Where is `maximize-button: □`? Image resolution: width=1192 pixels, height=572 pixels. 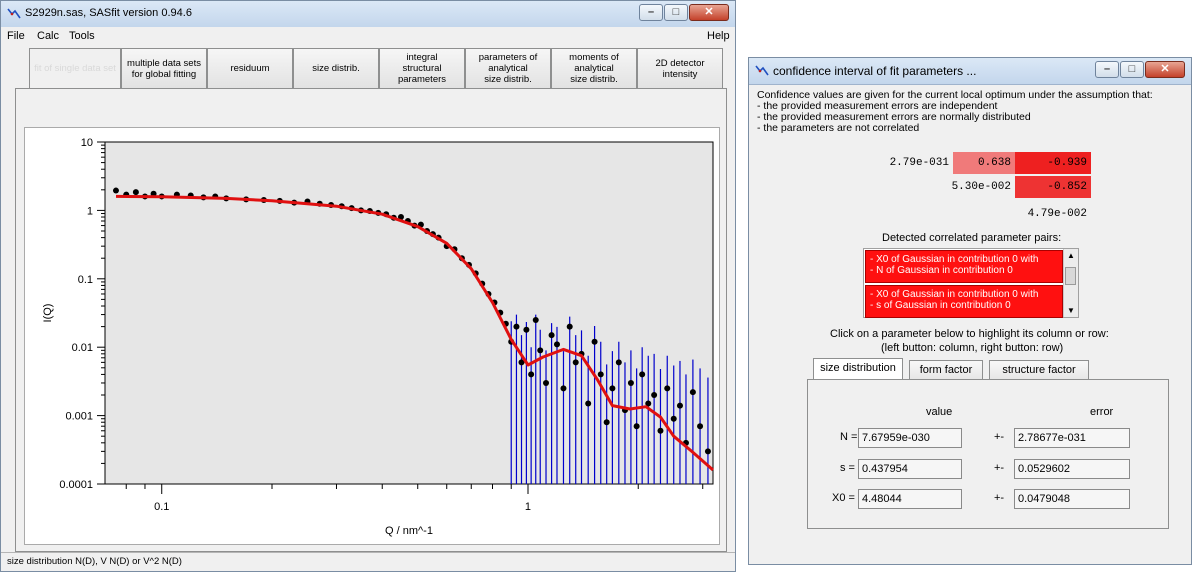 maximize-button: □ is located at coordinates (676, 12).